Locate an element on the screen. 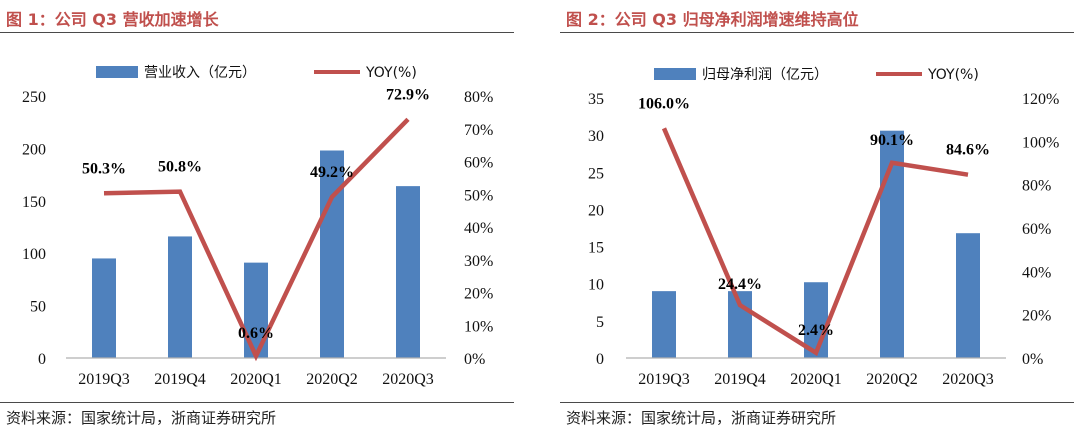 Image resolution: width=1080 pixels, height=437 pixels. y-right-tick-label: 70% is located at coordinates (478, 130).